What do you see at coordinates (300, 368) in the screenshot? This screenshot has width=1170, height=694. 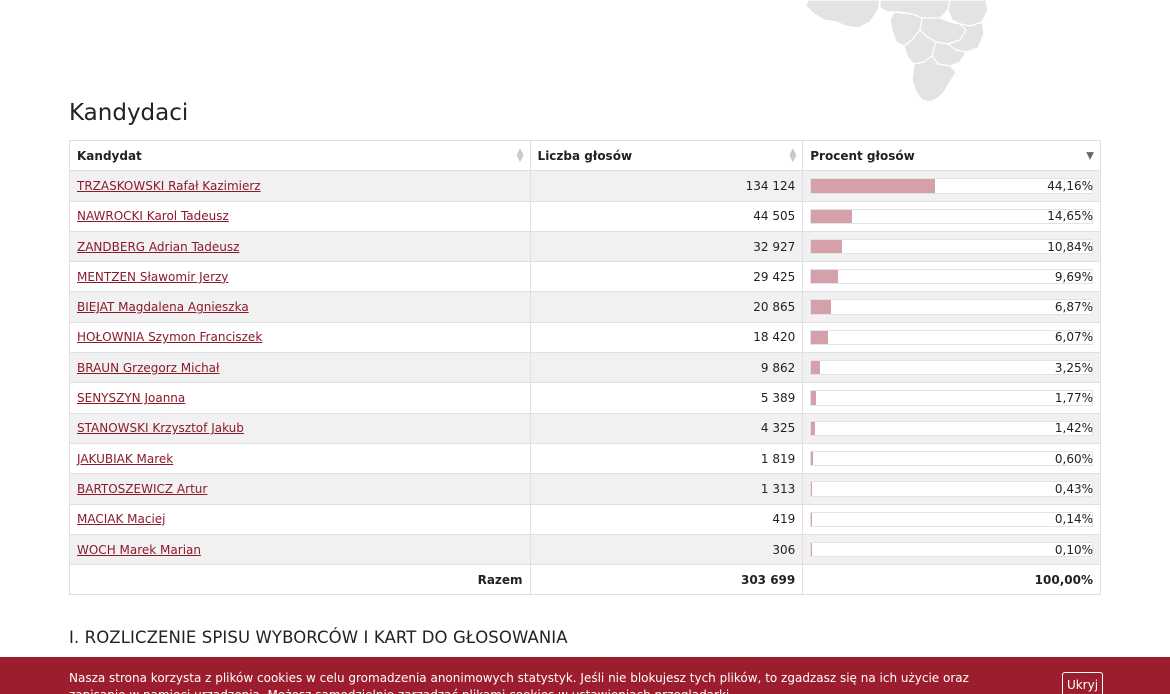 I see `candidate-cell: BRAUN Grzegorz Michał` at bounding box center [300, 368].